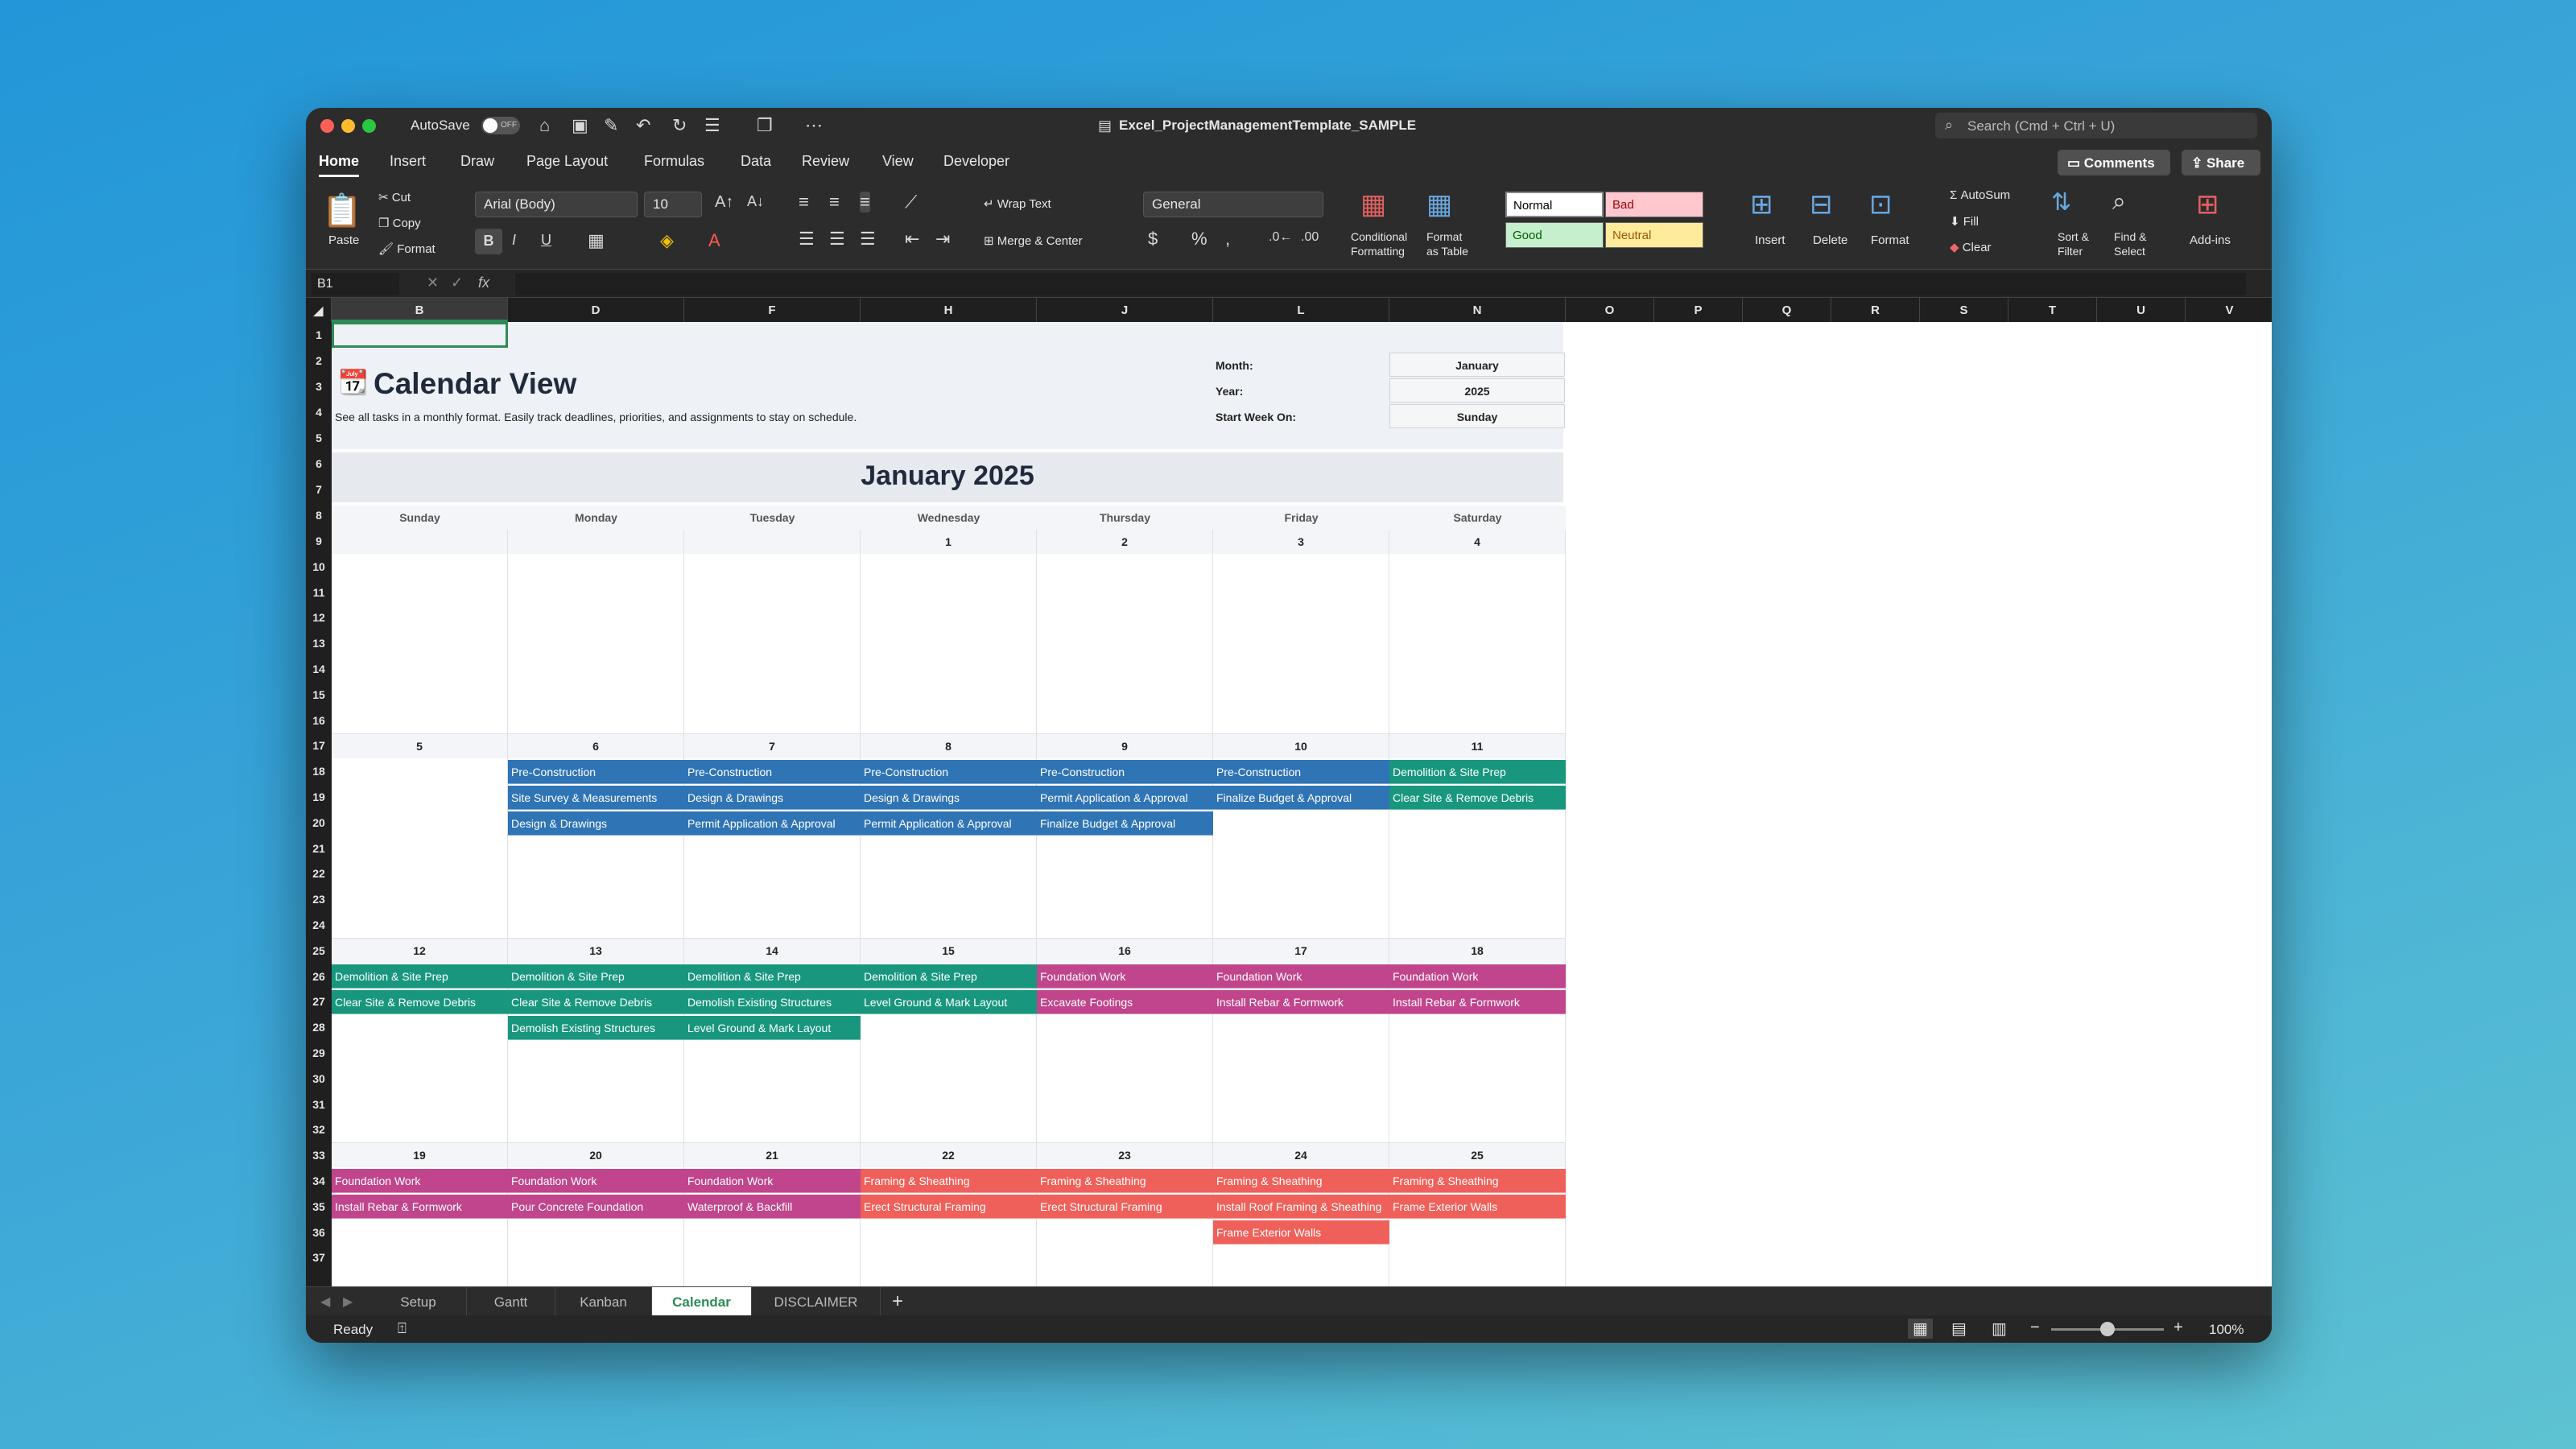  What do you see at coordinates (318, 925) in the screenshot?
I see `row-header-24: 24` at bounding box center [318, 925].